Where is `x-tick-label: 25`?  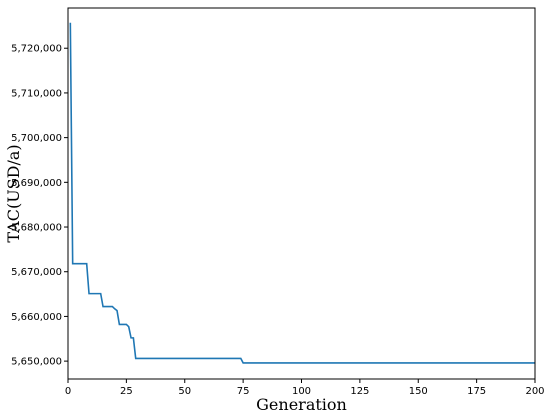
x-tick-label: 25 is located at coordinates (126, 391).